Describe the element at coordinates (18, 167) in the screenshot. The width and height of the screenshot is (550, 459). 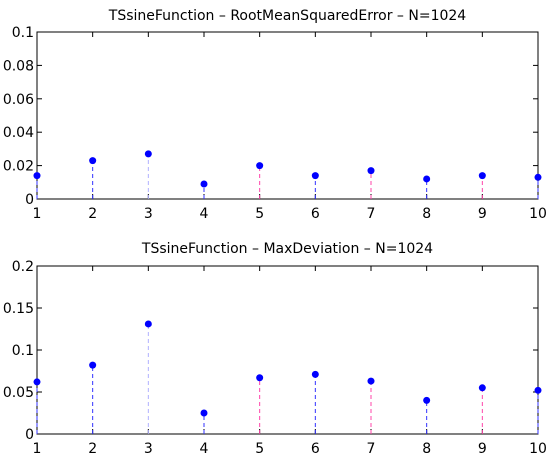
I see `y-tick-label: 0.02` at that location.